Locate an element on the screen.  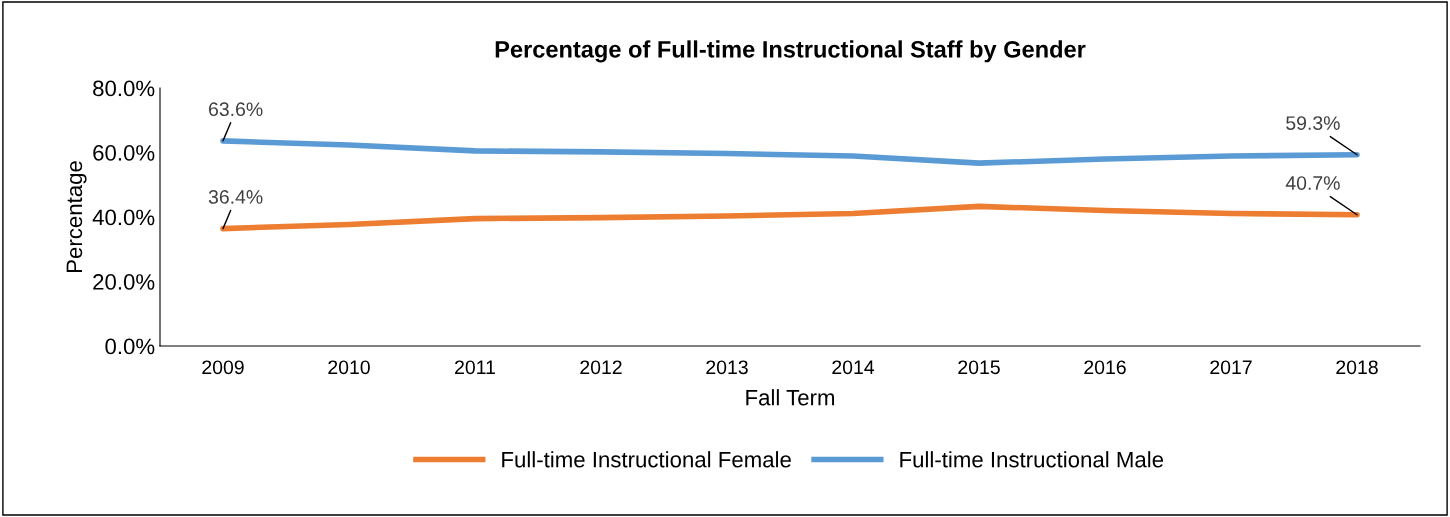
y-tick-label: 0.0% is located at coordinates (130, 346).